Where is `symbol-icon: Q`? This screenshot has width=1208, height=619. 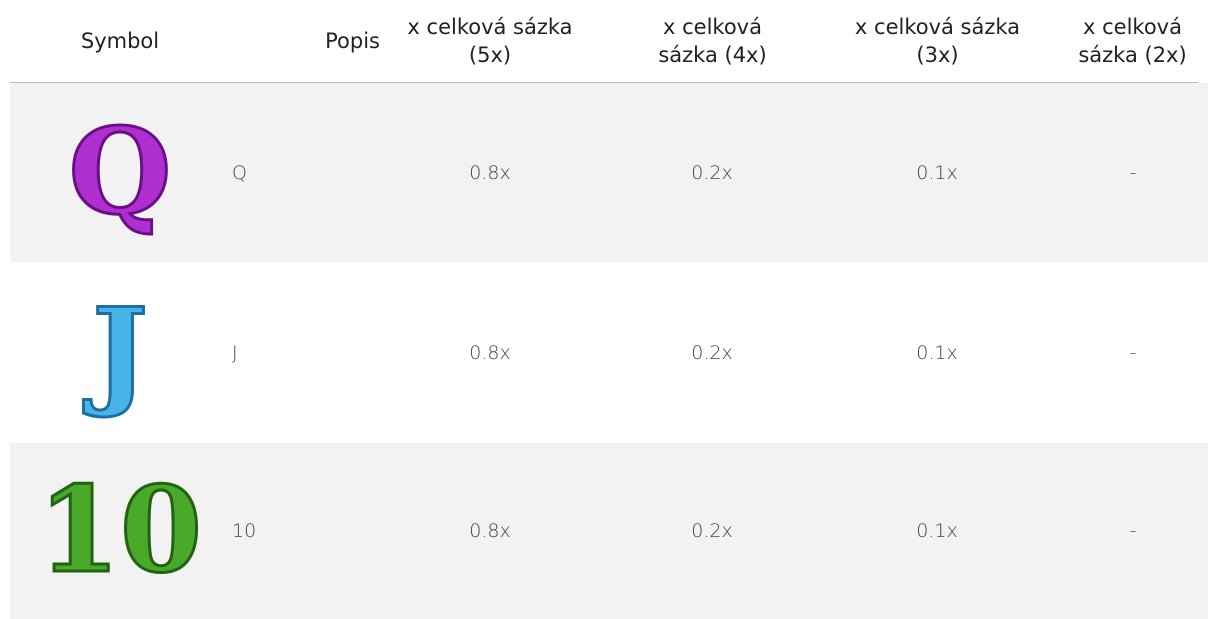 symbol-icon: Q is located at coordinates (120, 171).